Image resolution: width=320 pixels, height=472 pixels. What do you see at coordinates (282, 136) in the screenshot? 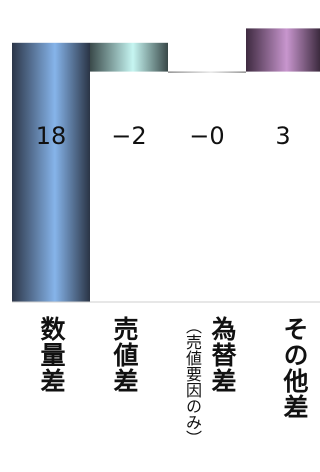
I see `data-label-その他差: 3` at bounding box center [282, 136].